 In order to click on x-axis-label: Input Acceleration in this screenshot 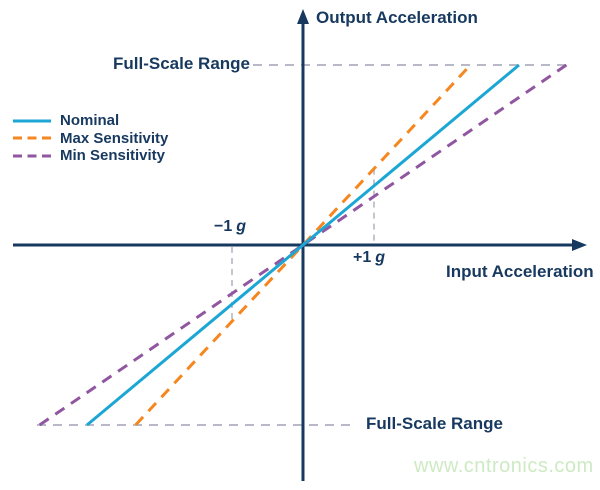, I will do `click(520, 271)`.